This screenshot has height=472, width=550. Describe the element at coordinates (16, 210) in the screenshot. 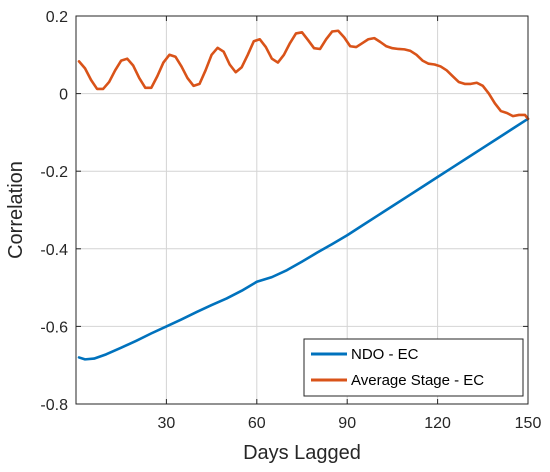

I see `y-axis-label: Correlation` at that location.